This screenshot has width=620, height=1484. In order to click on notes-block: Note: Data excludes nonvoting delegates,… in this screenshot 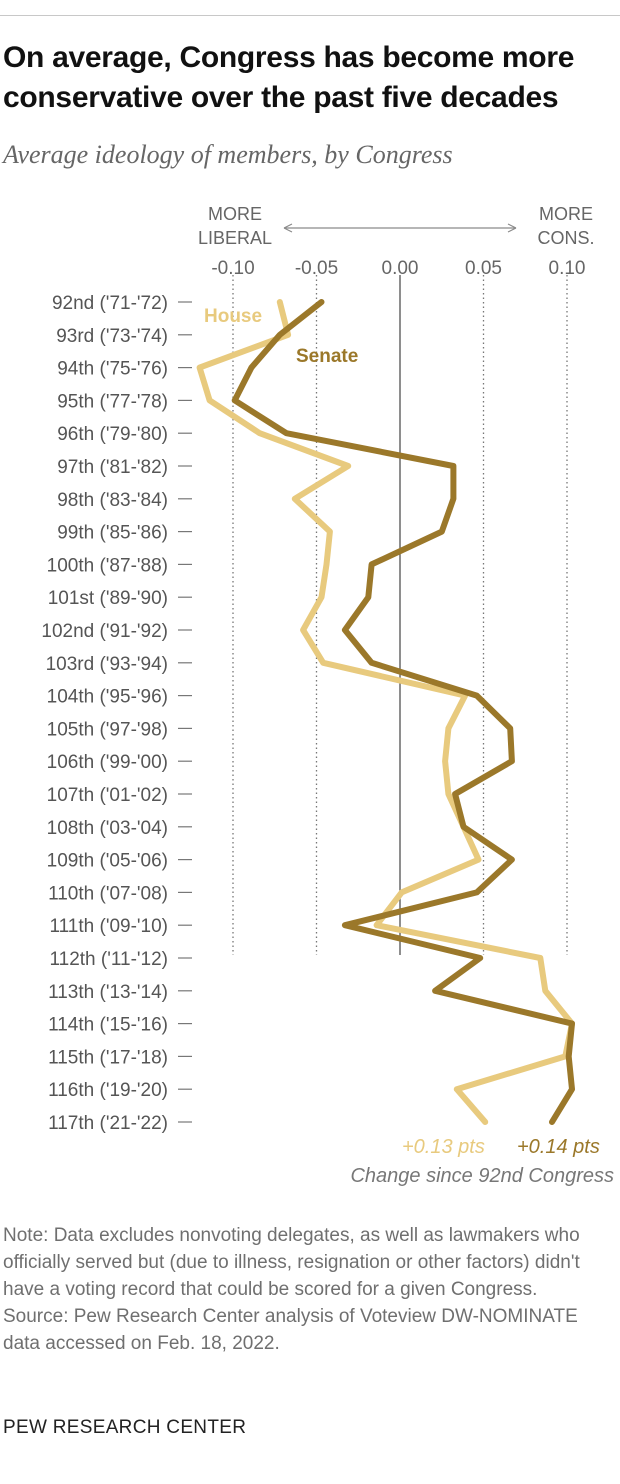, I will do `click(308, 1289)`.